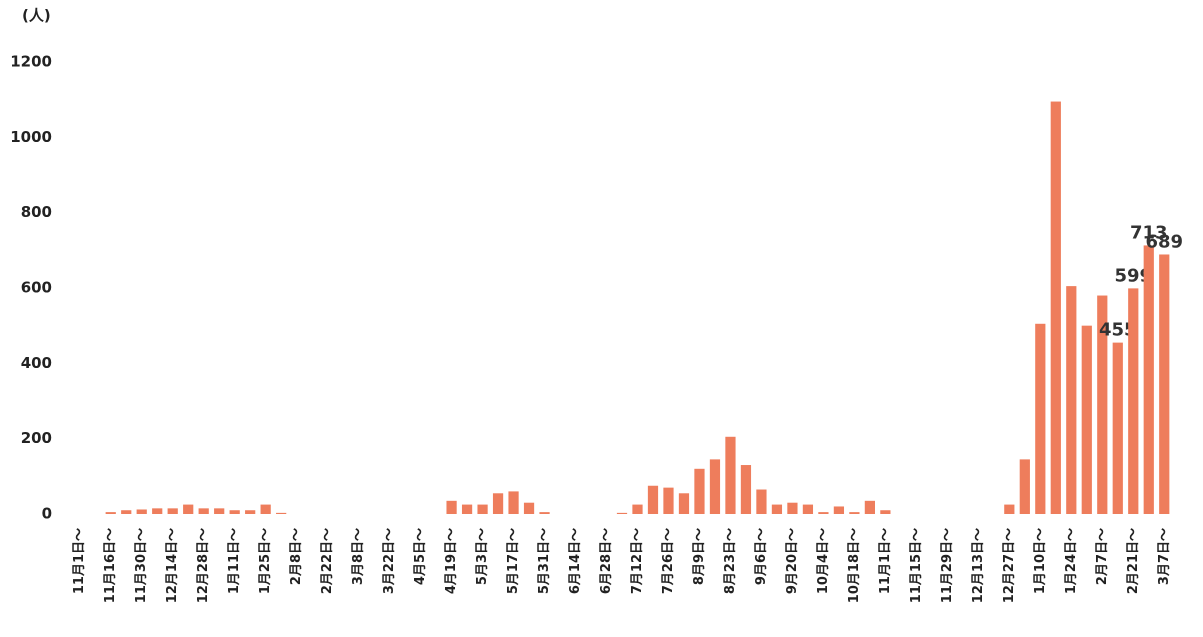 The height and width of the screenshot is (637, 1203). I want to click on x-tick-label: 12月28日～, so click(203, 565).